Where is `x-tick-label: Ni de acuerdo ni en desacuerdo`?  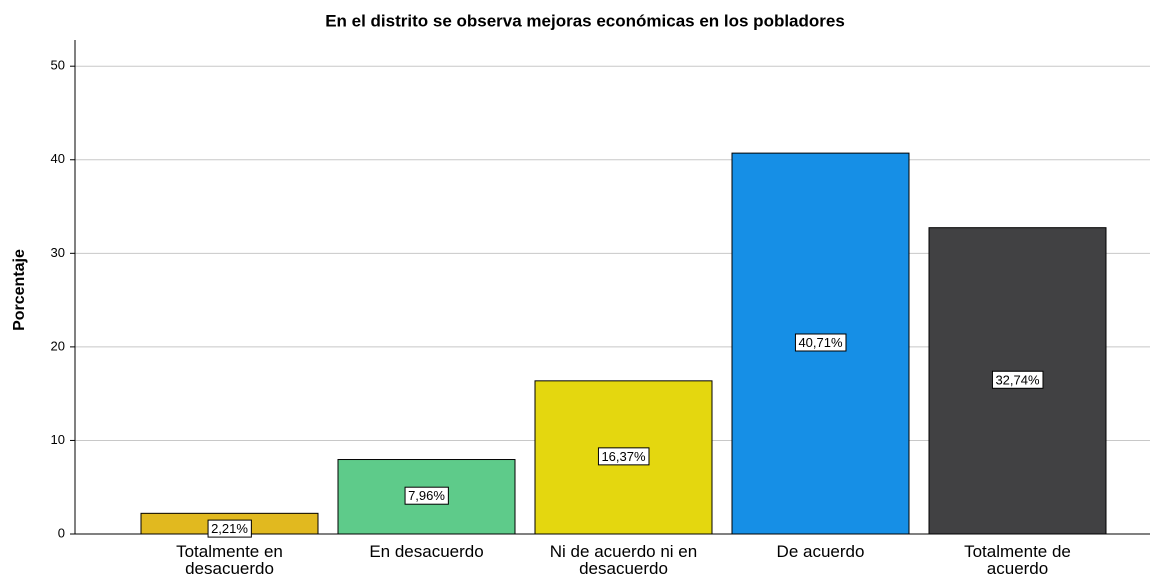
x-tick-label: Ni de acuerdo ni en desacuerdo is located at coordinates (623, 560).